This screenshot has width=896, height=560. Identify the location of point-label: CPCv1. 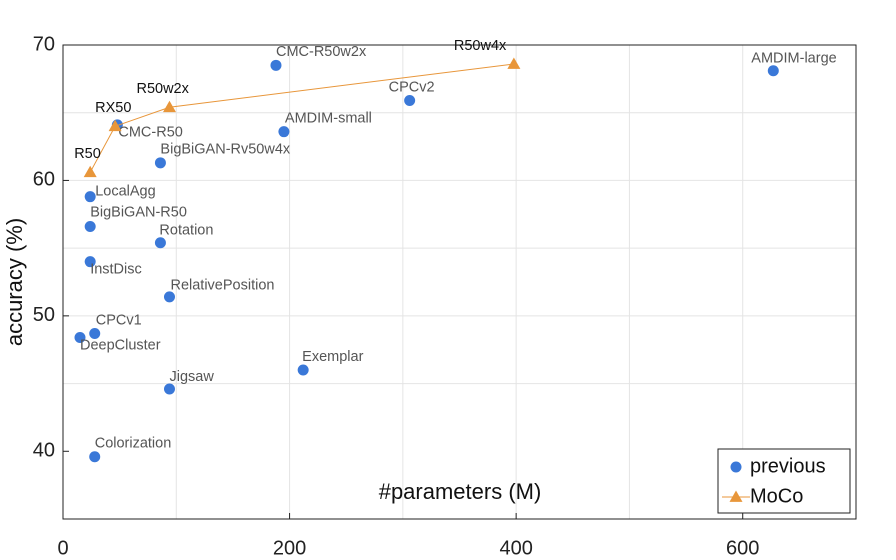
(119, 320).